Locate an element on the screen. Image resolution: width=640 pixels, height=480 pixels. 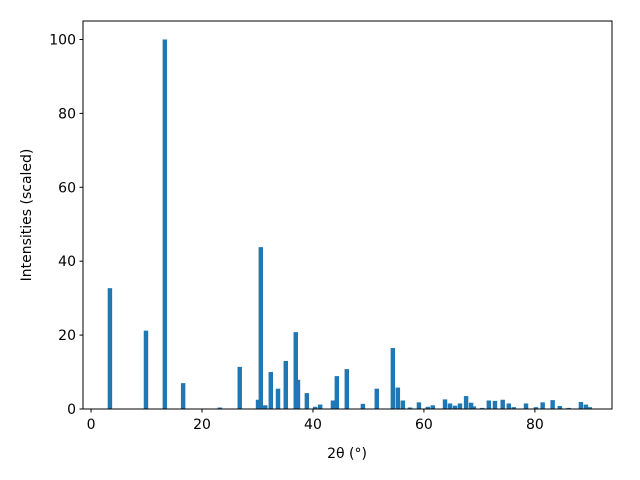
y-tick-label: 20 is located at coordinates (67, 336).